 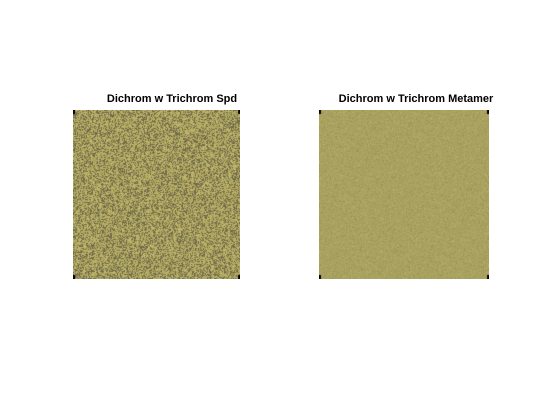 I want to click on left-panel-title: Dichrom w Trichrom Spd, so click(x=172, y=99).